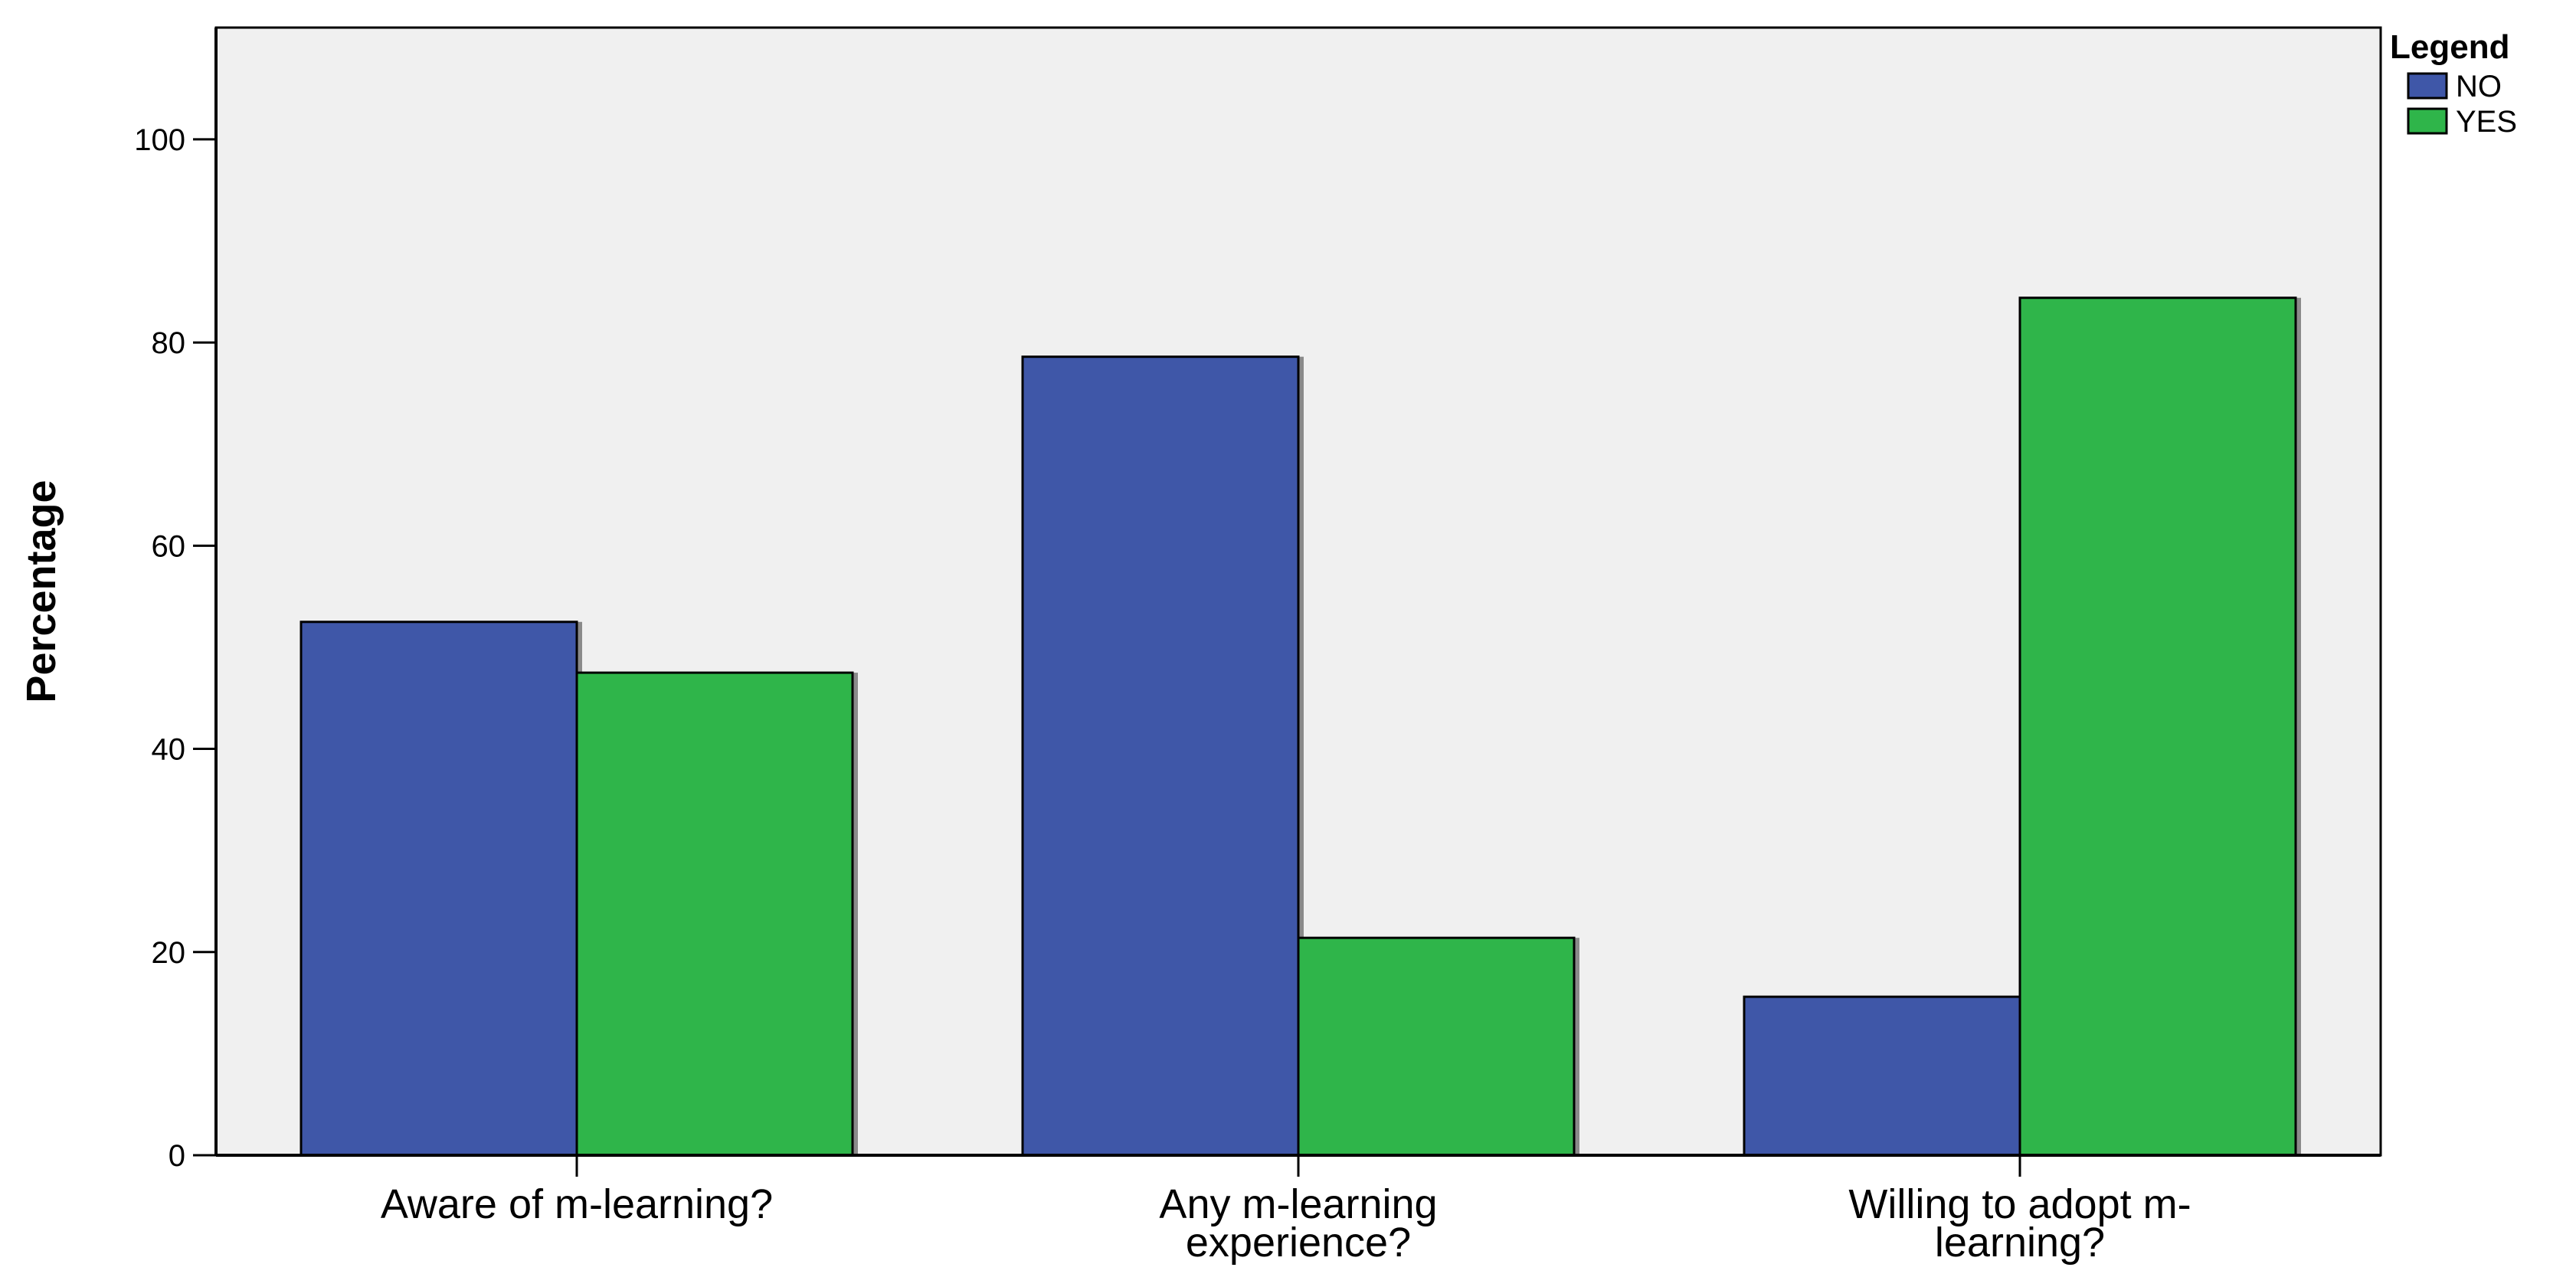 Image resolution: width=2576 pixels, height=1287 pixels. I want to click on y-axis-ticks: 0 20 40 60 80 100, so click(175, 648).